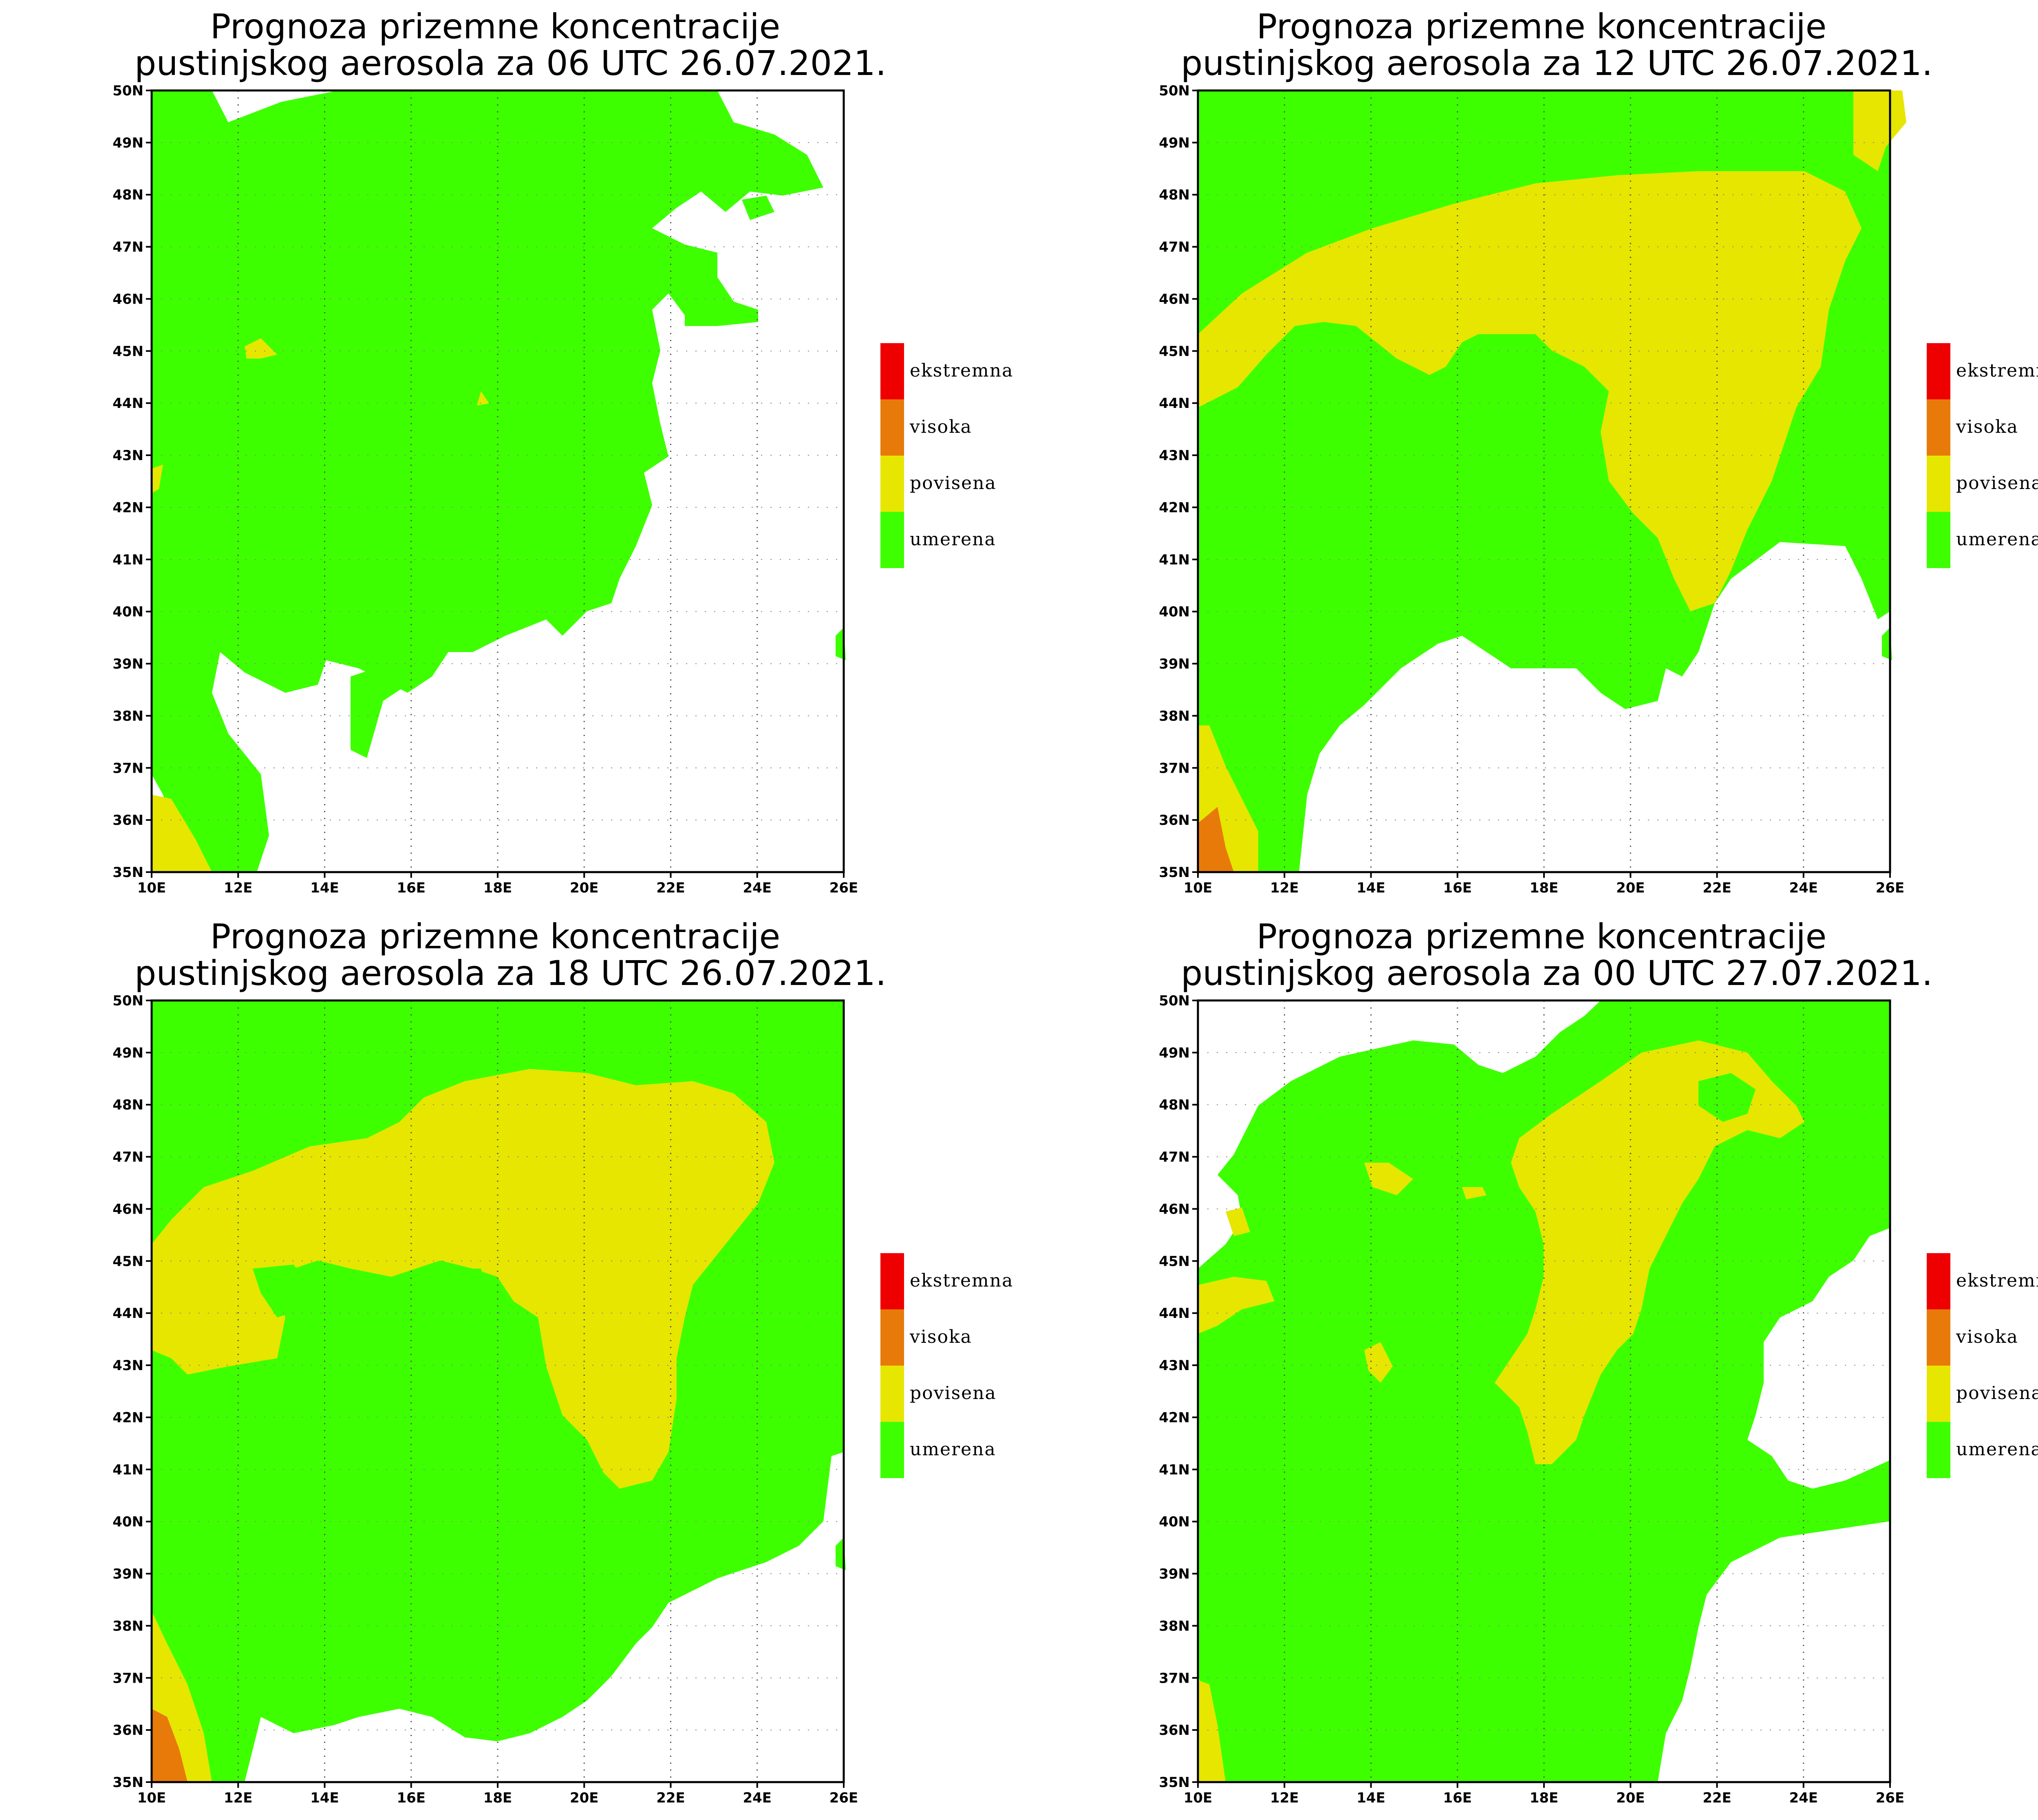 The height and width of the screenshot is (1820, 2038). I want to click on y-tick-label: 41N, so click(1174, 1470).